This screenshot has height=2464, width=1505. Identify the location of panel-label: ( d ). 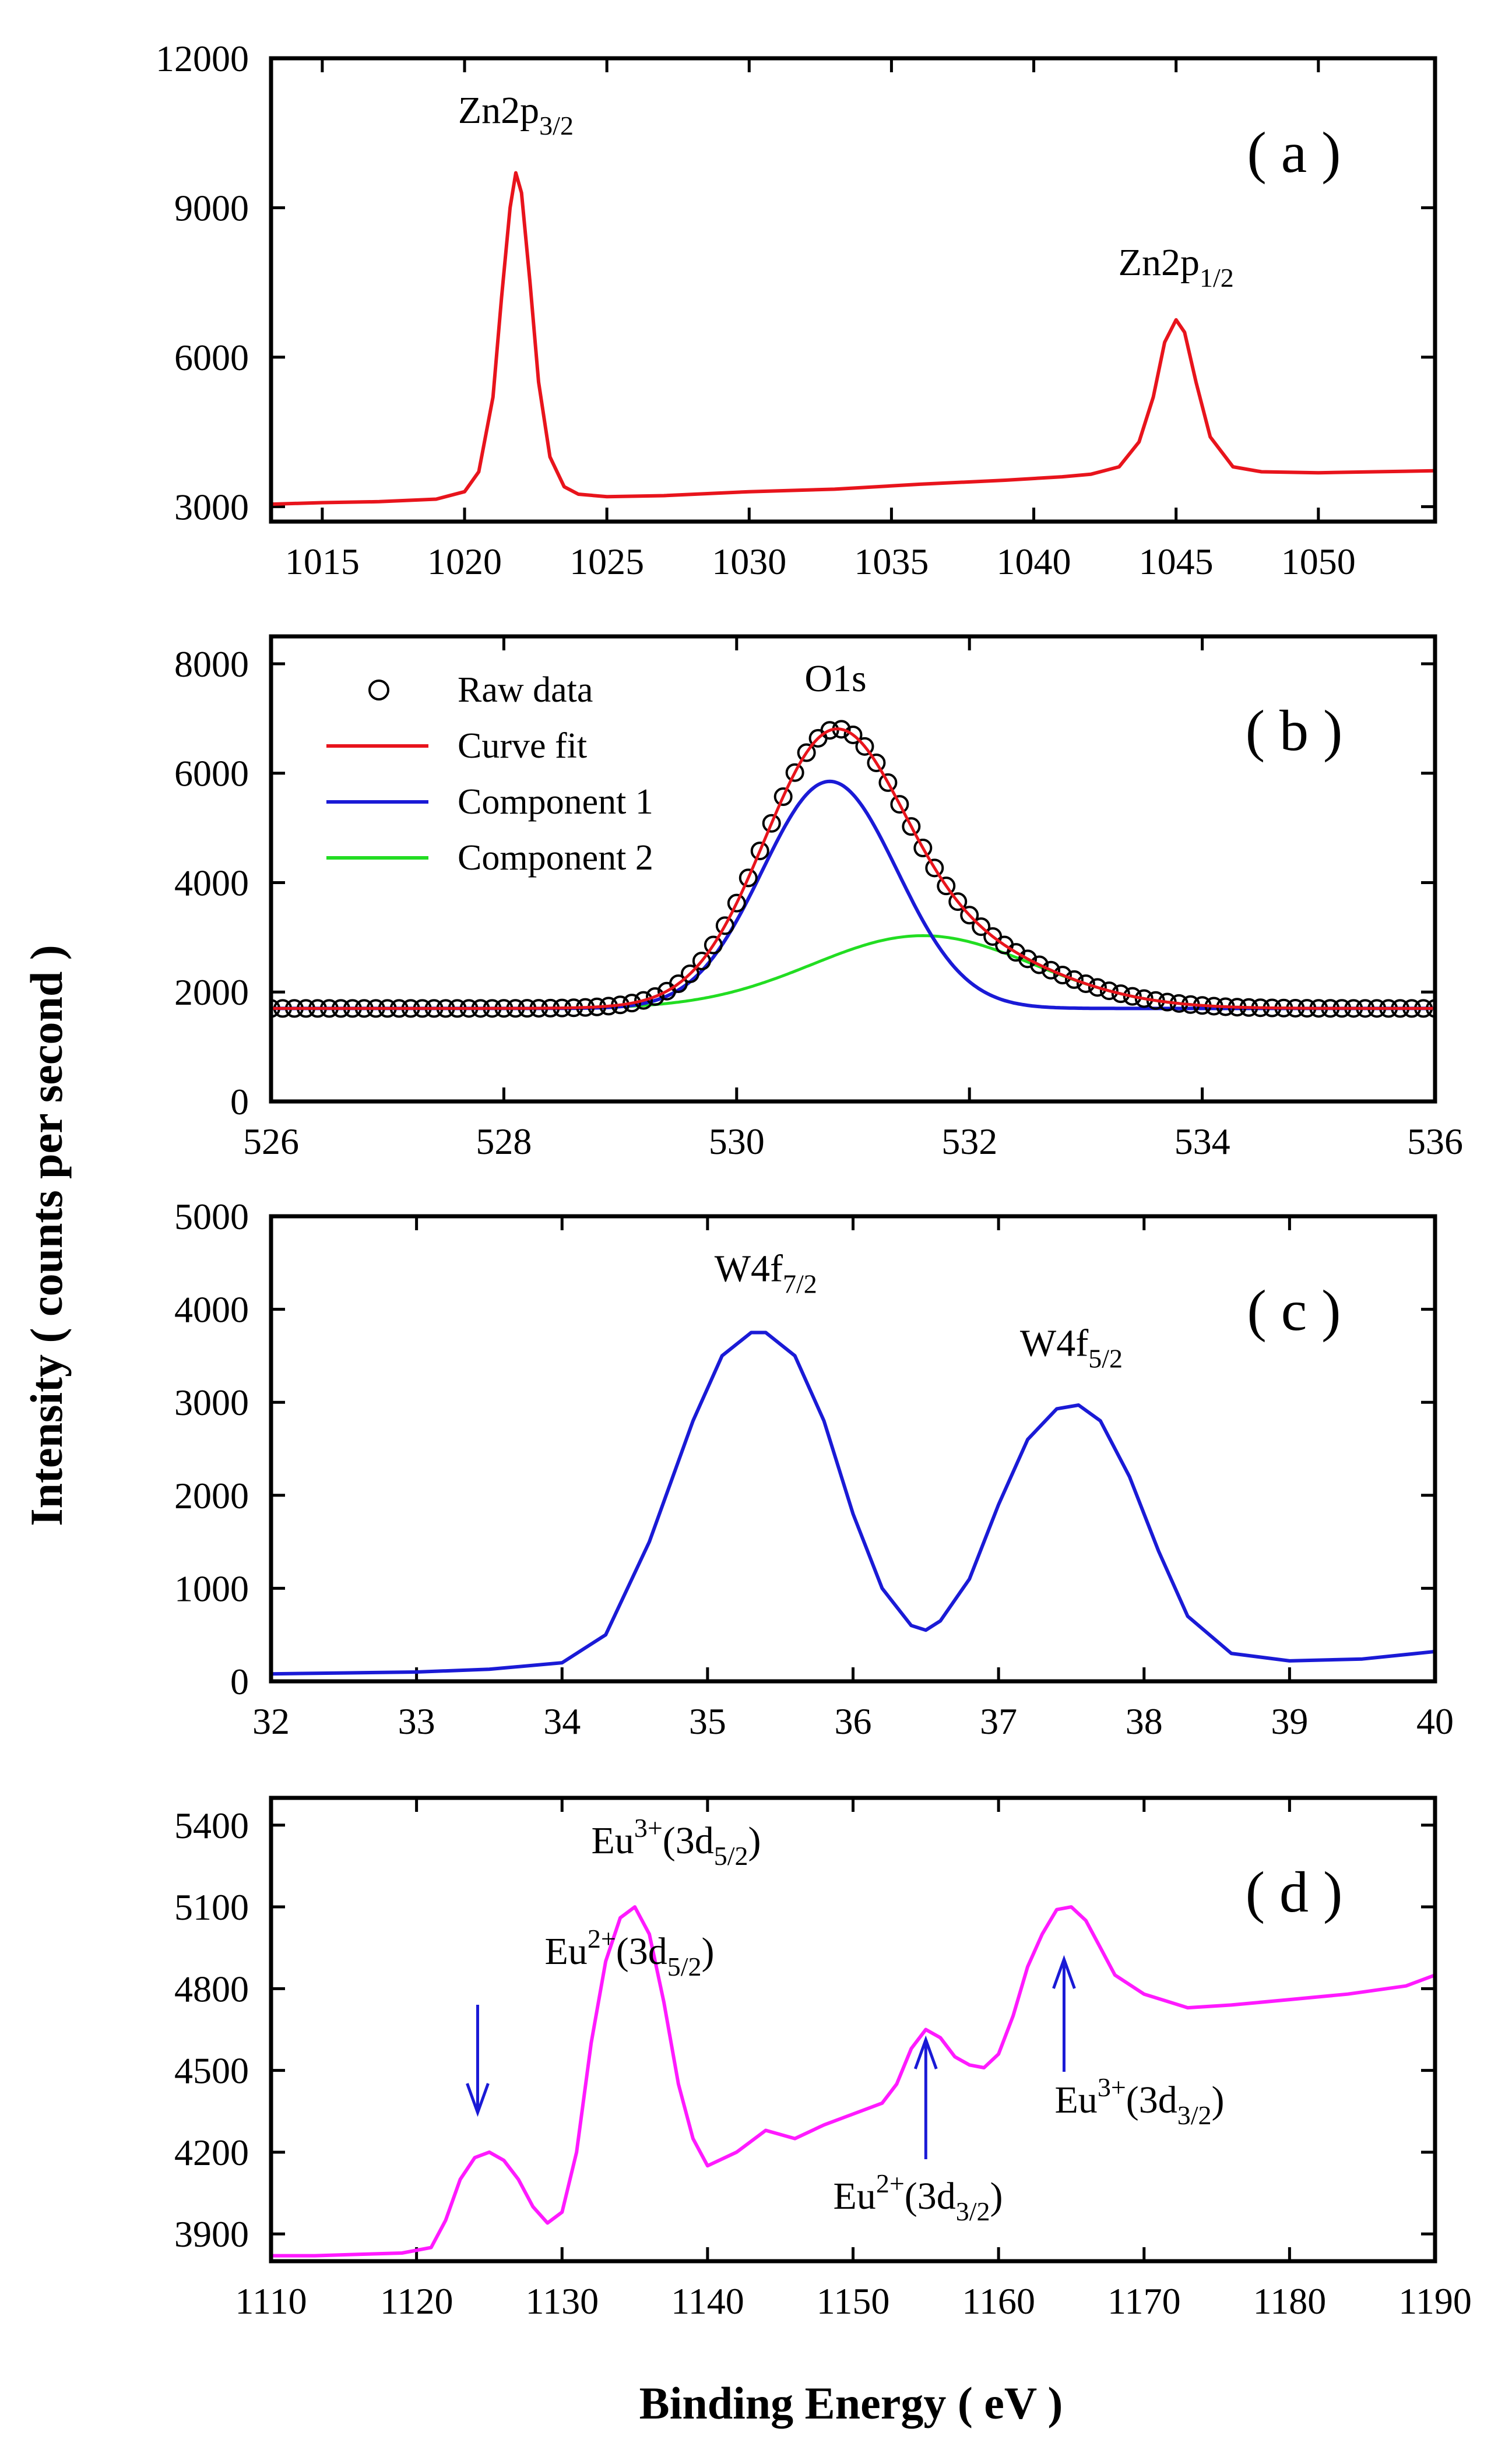
(1294, 1892).